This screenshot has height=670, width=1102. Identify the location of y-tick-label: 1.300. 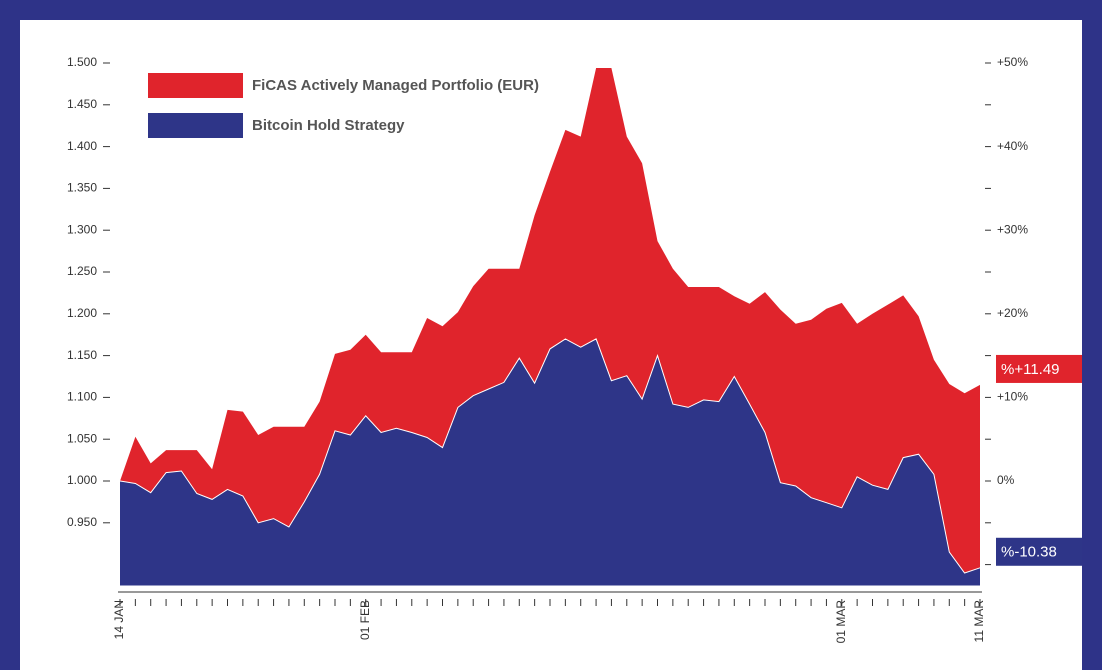
(82, 229).